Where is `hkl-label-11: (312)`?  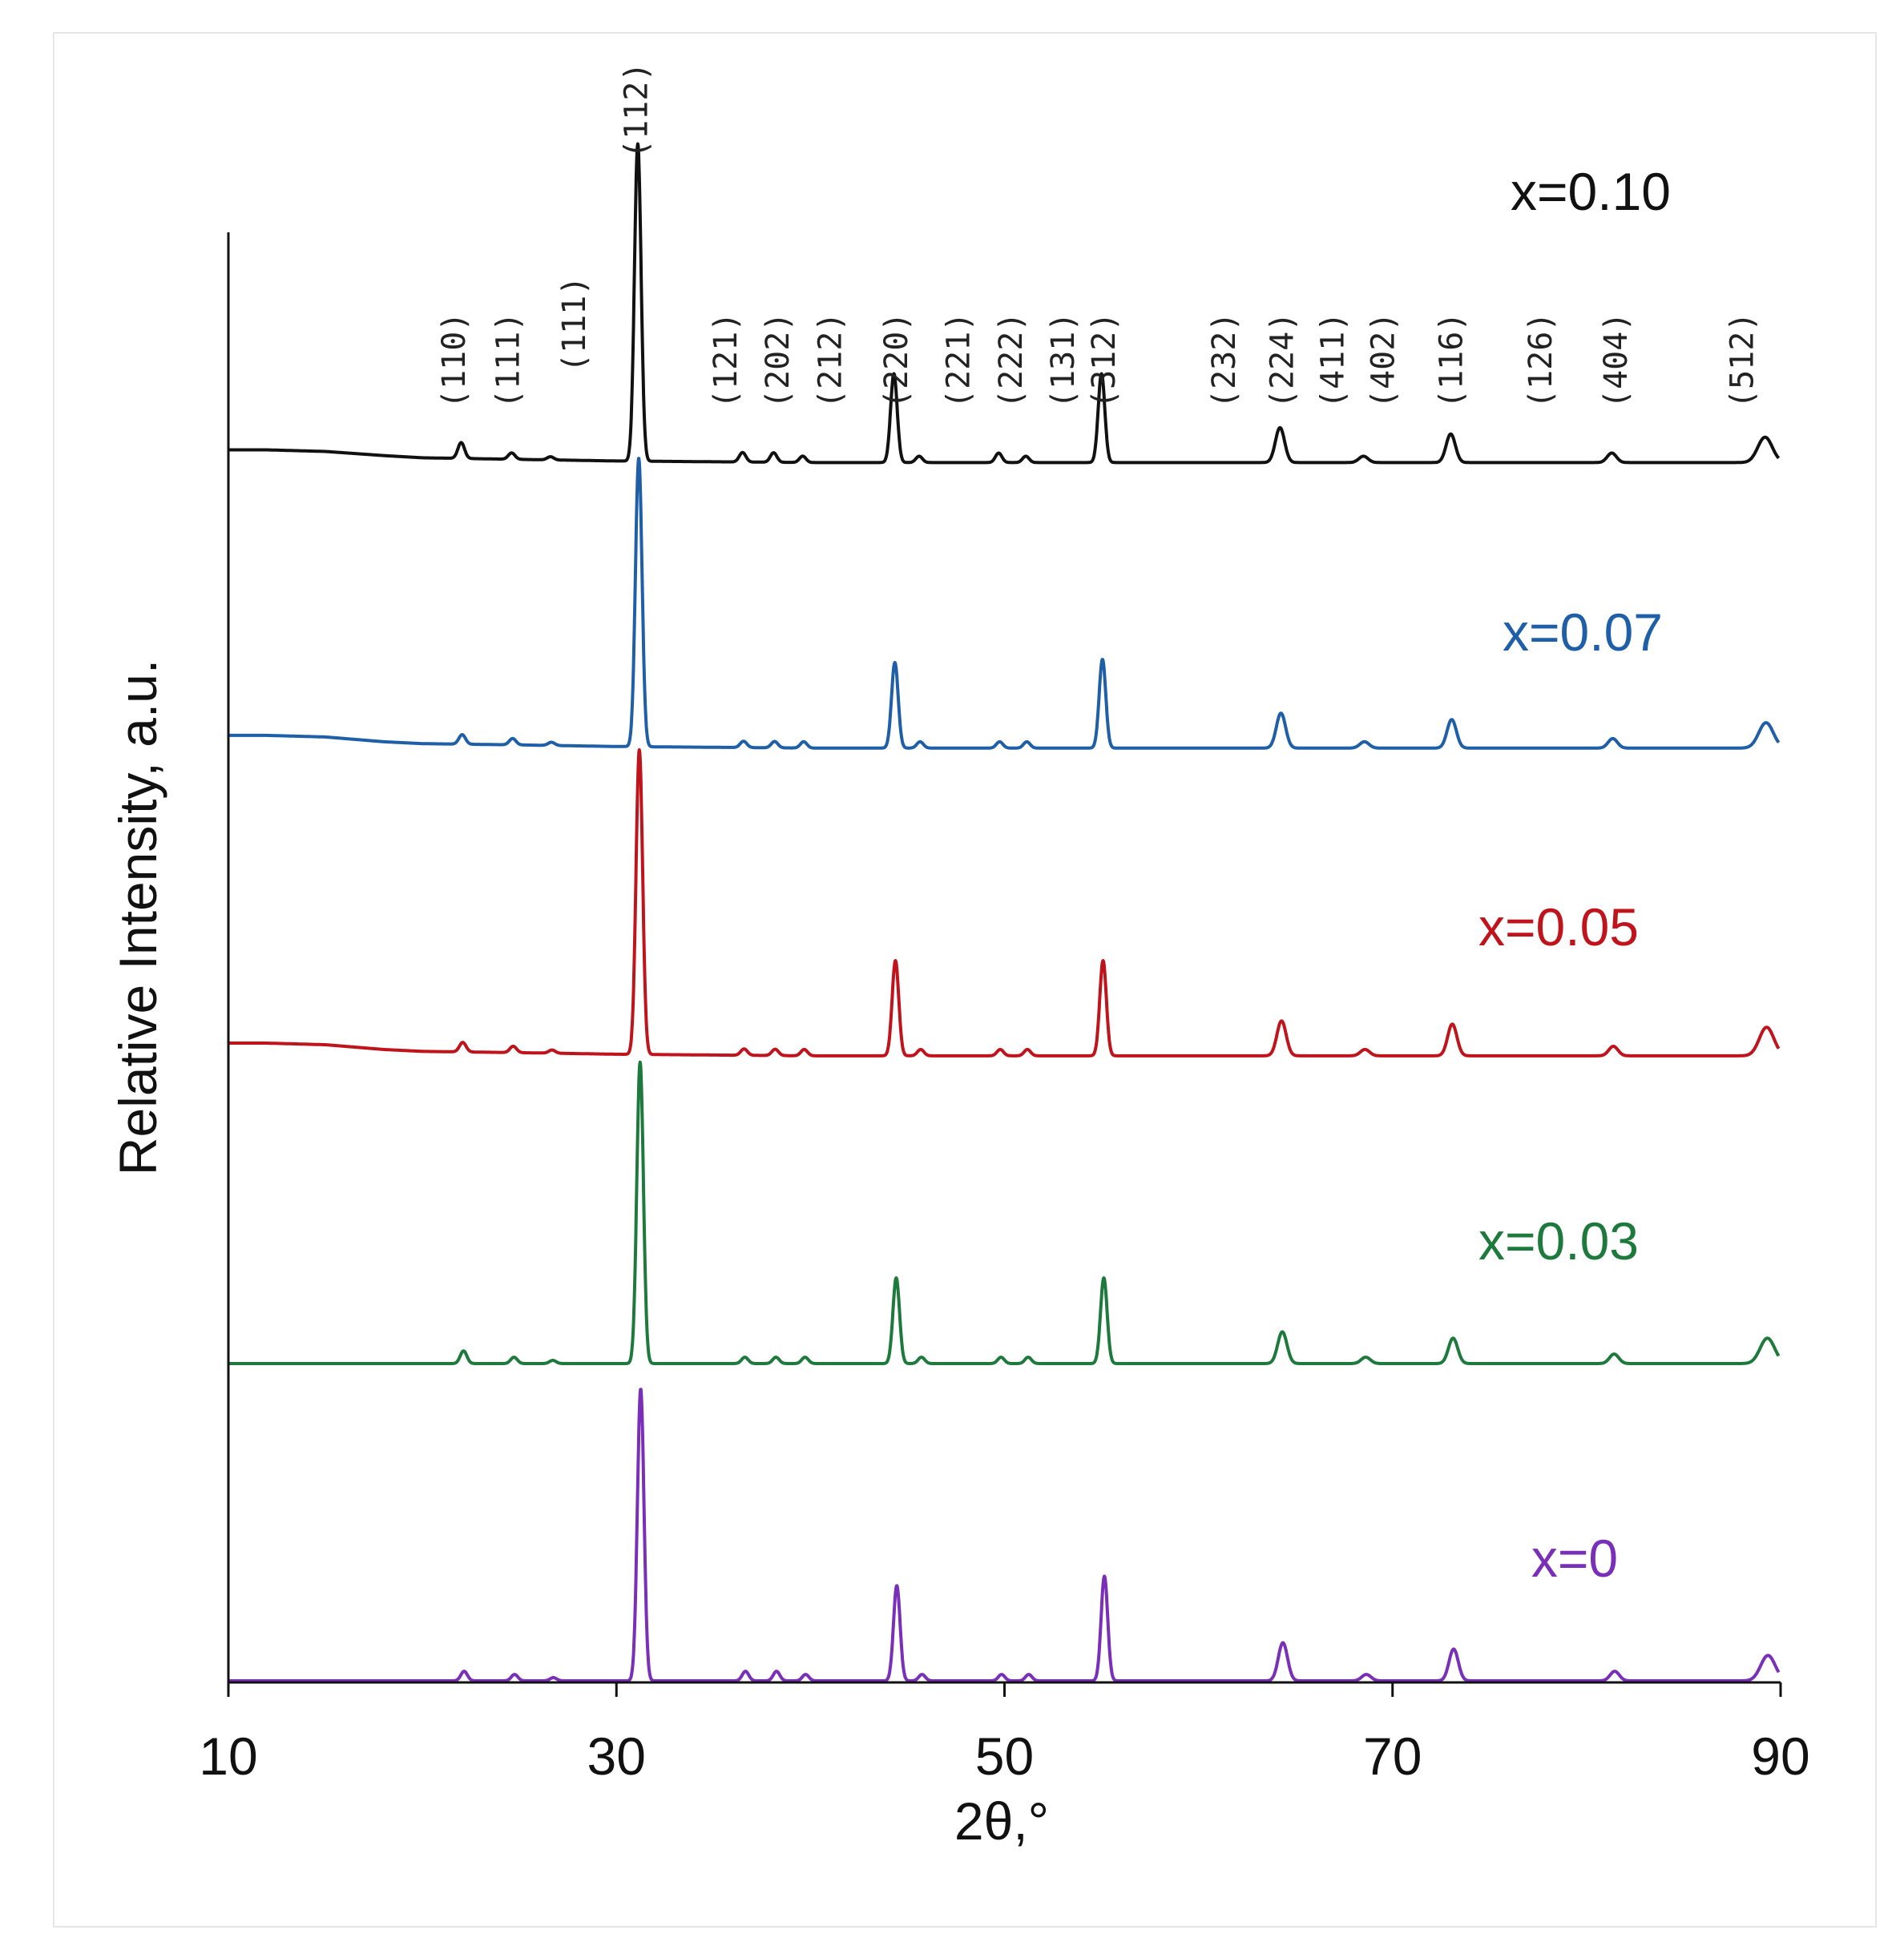 hkl-label-11: (312) is located at coordinates (1104, 360).